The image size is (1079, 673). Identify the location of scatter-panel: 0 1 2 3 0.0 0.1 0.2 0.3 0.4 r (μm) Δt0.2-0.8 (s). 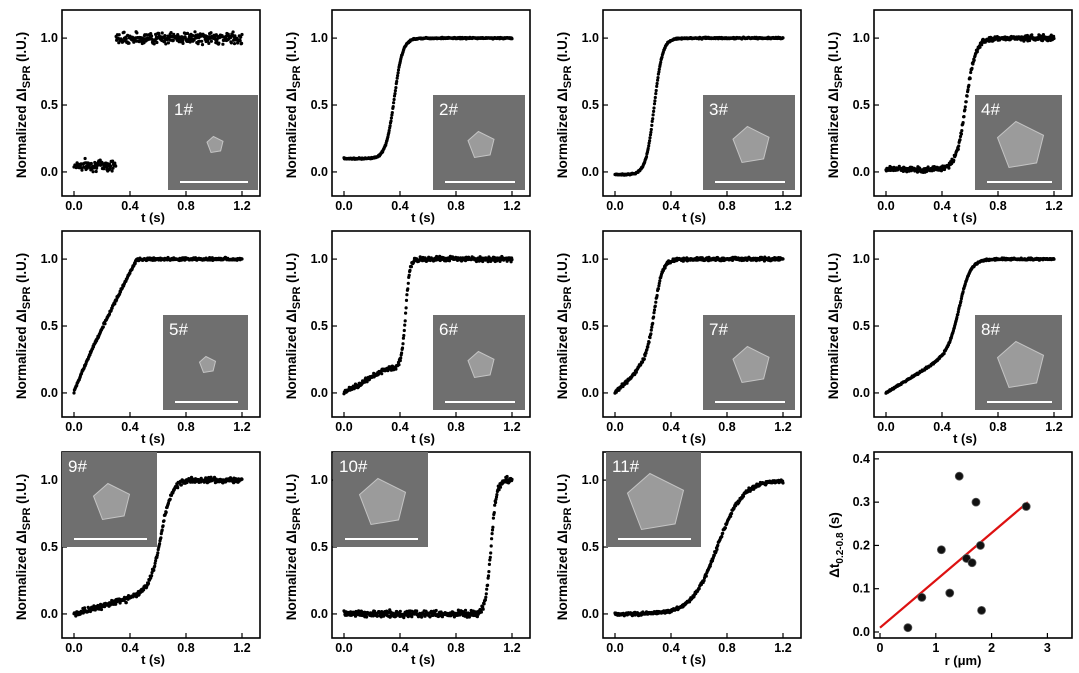
(950, 559).